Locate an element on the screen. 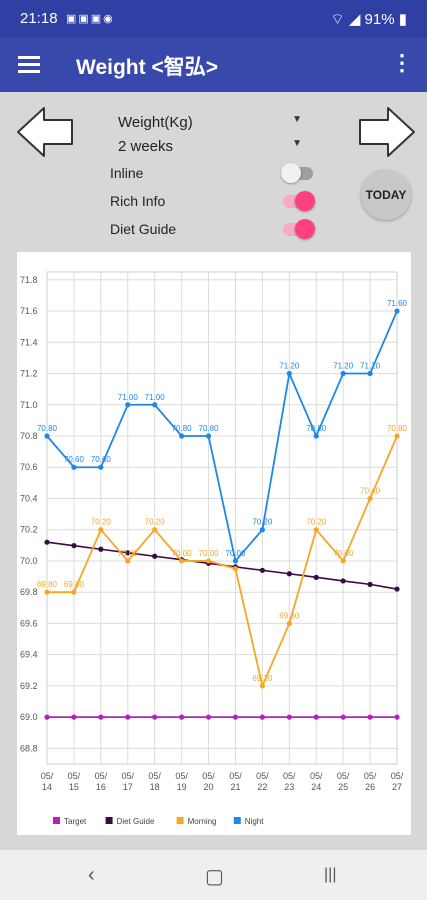 The height and width of the screenshot is (900, 427). period-select: 2 weeks ▼ is located at coordinates (210, 146).